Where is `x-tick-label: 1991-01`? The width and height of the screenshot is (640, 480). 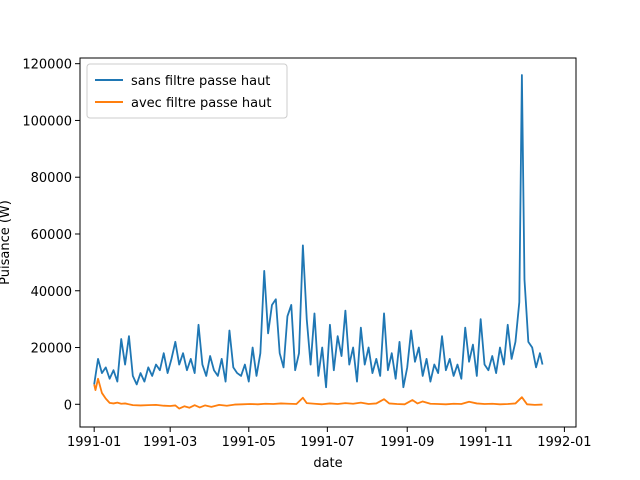
x-tick-label: 1991-01 is located at coordinates (94, 442).